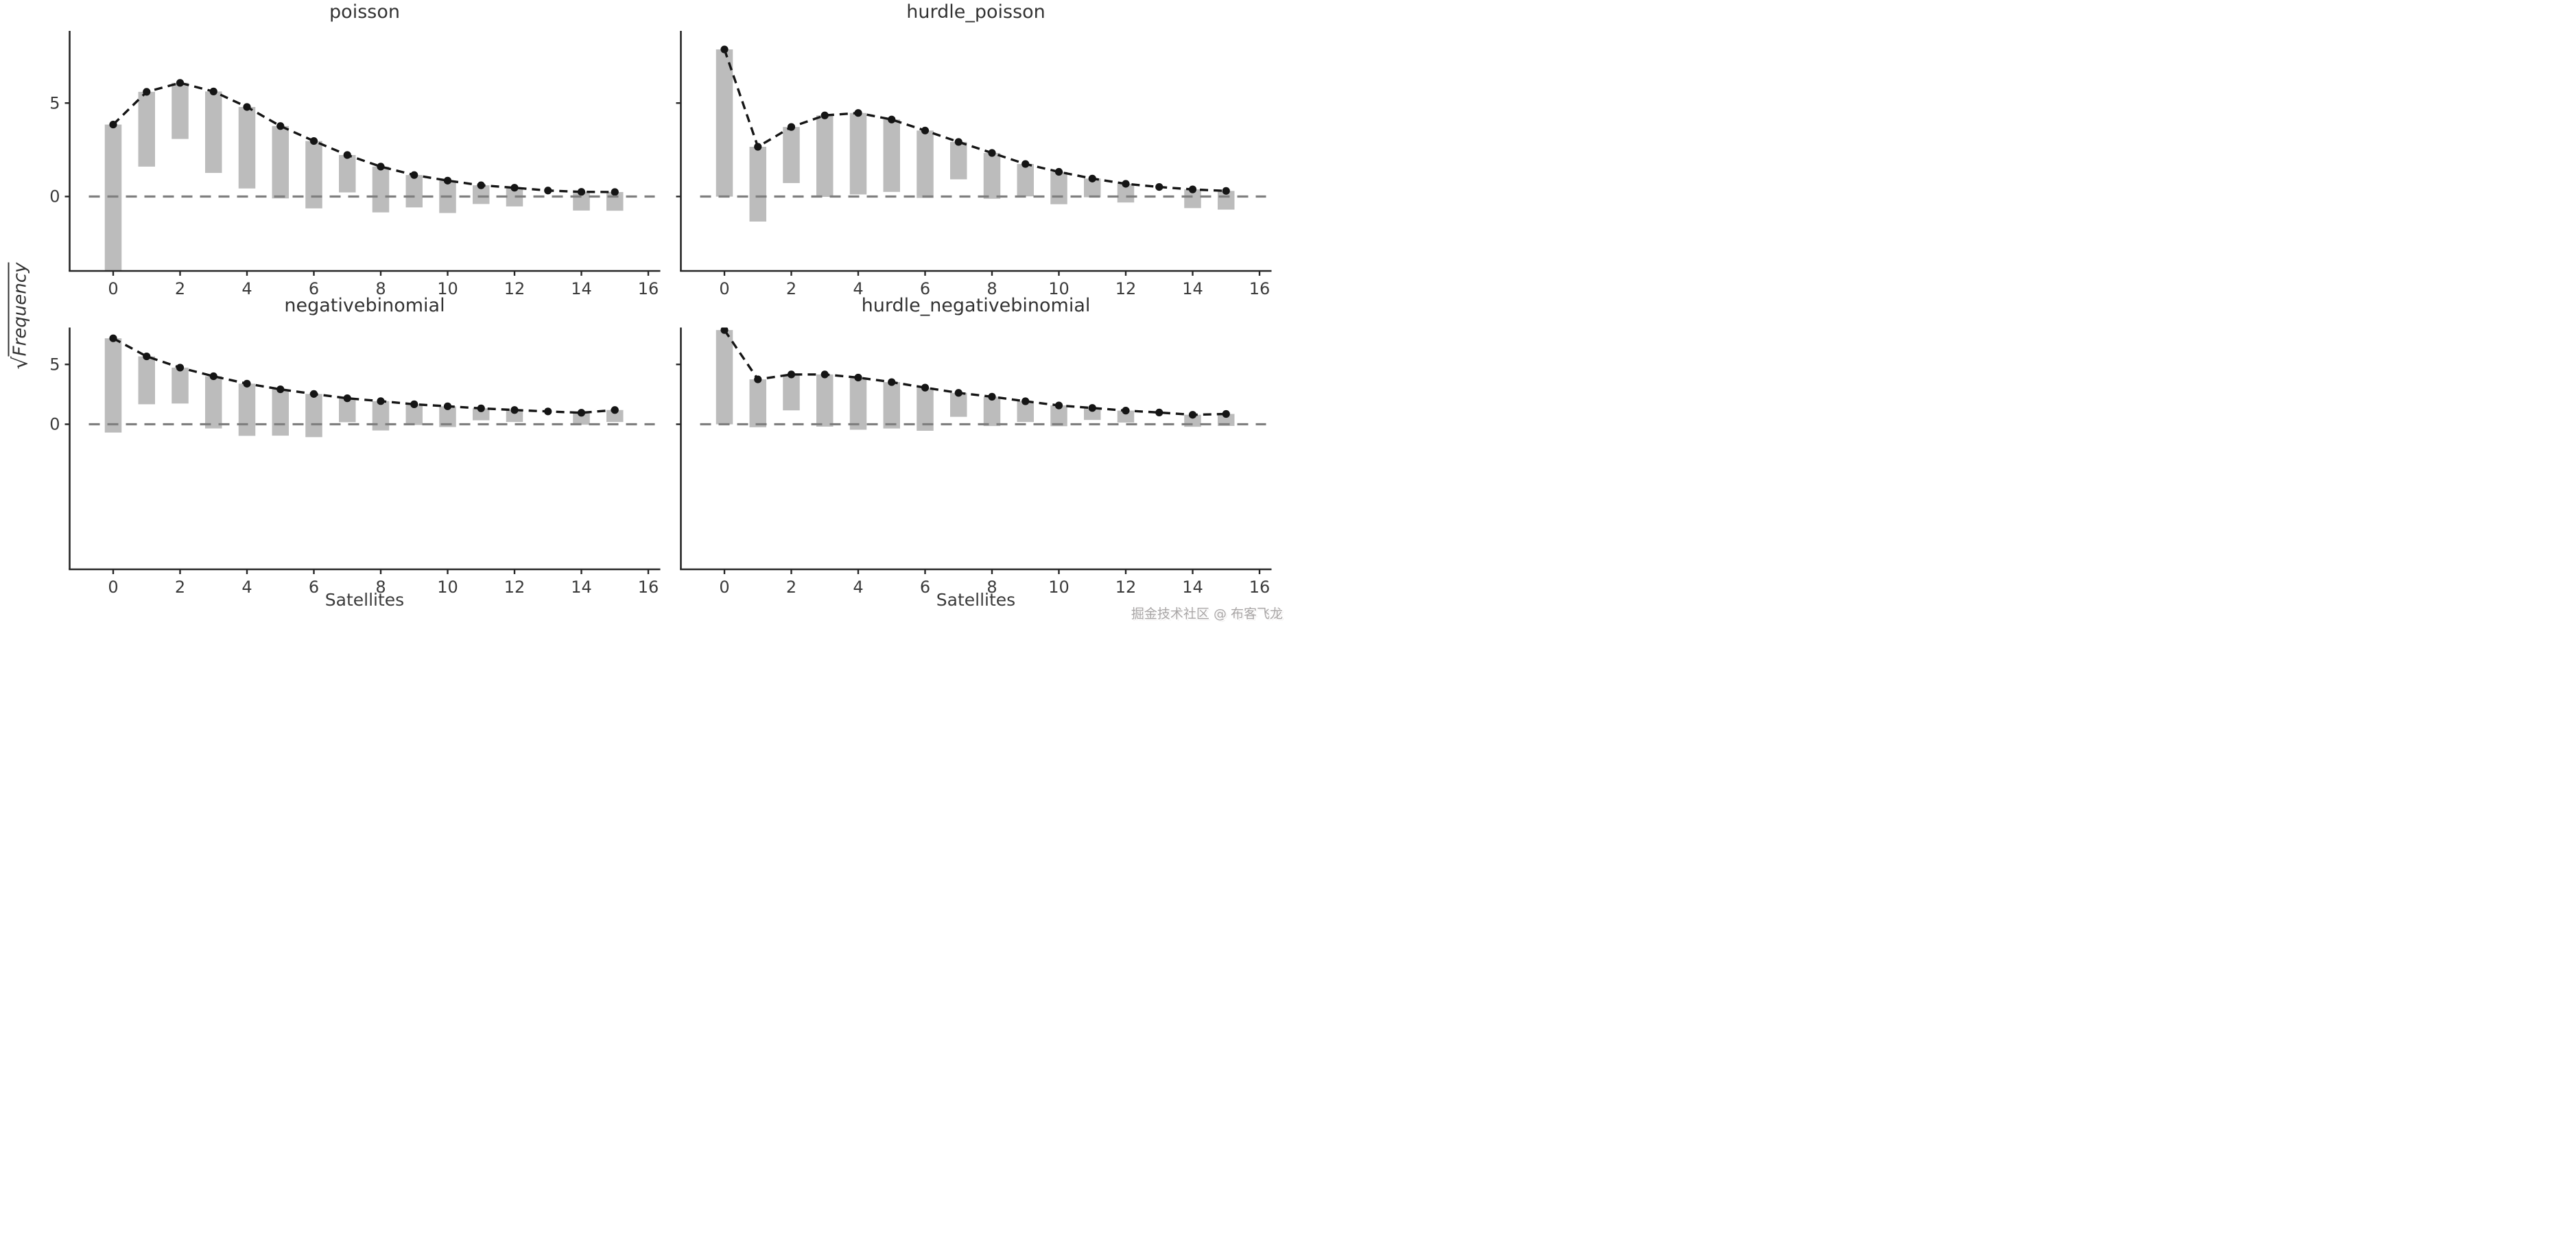 This screenshot has height=1258, width=2576. Describe the element at coordinates (247, 107) in the screenshot. I see `expected-point-x4` at that location.